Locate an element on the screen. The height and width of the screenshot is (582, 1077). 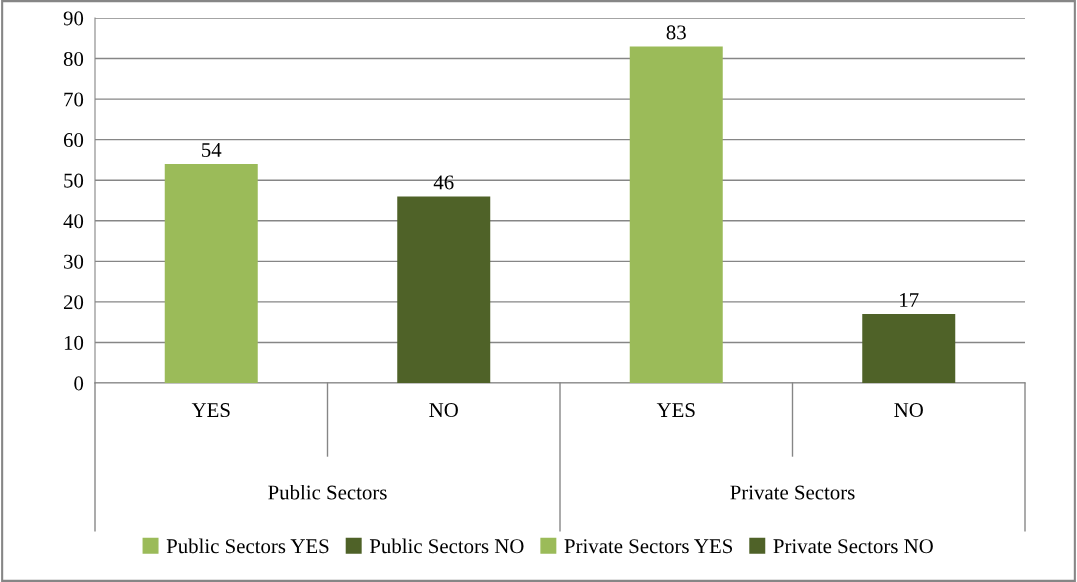
y-tick-label: 60 is located at coordinates (73, 140).